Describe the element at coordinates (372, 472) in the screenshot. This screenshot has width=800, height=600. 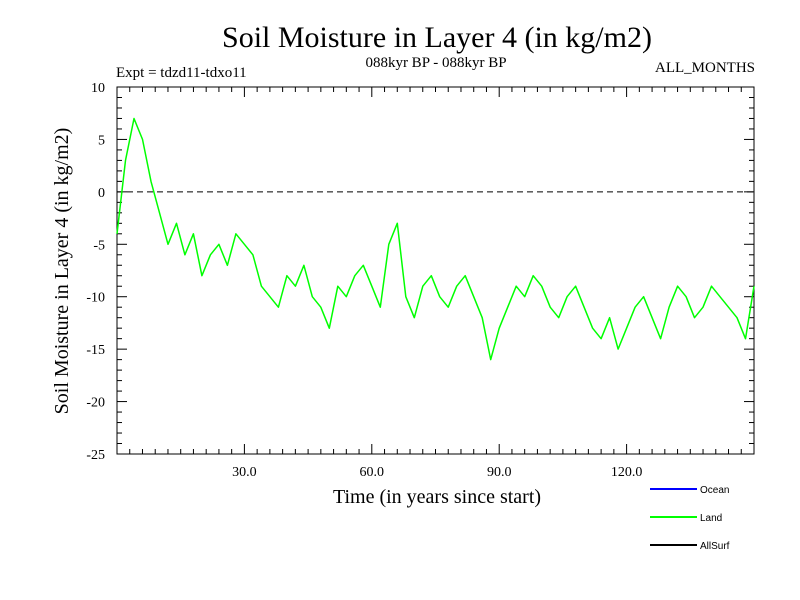
I see `x-tick-label: 60.0` at that location.